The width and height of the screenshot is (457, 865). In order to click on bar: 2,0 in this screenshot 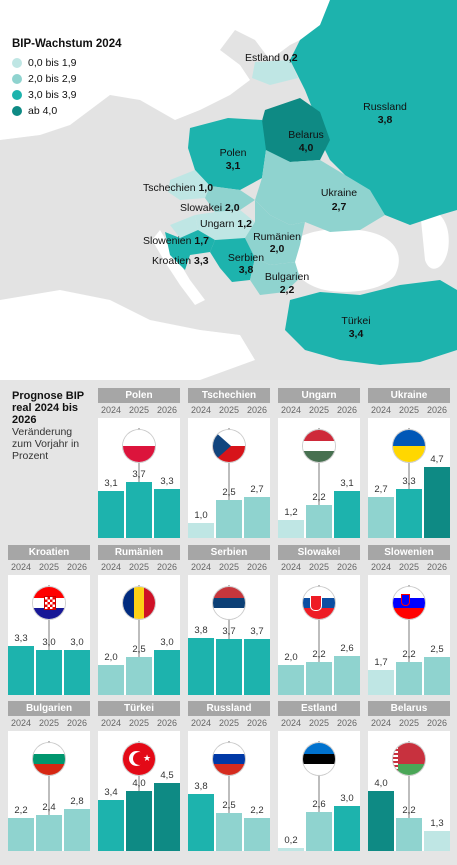, I will do `click(111, 673)`.